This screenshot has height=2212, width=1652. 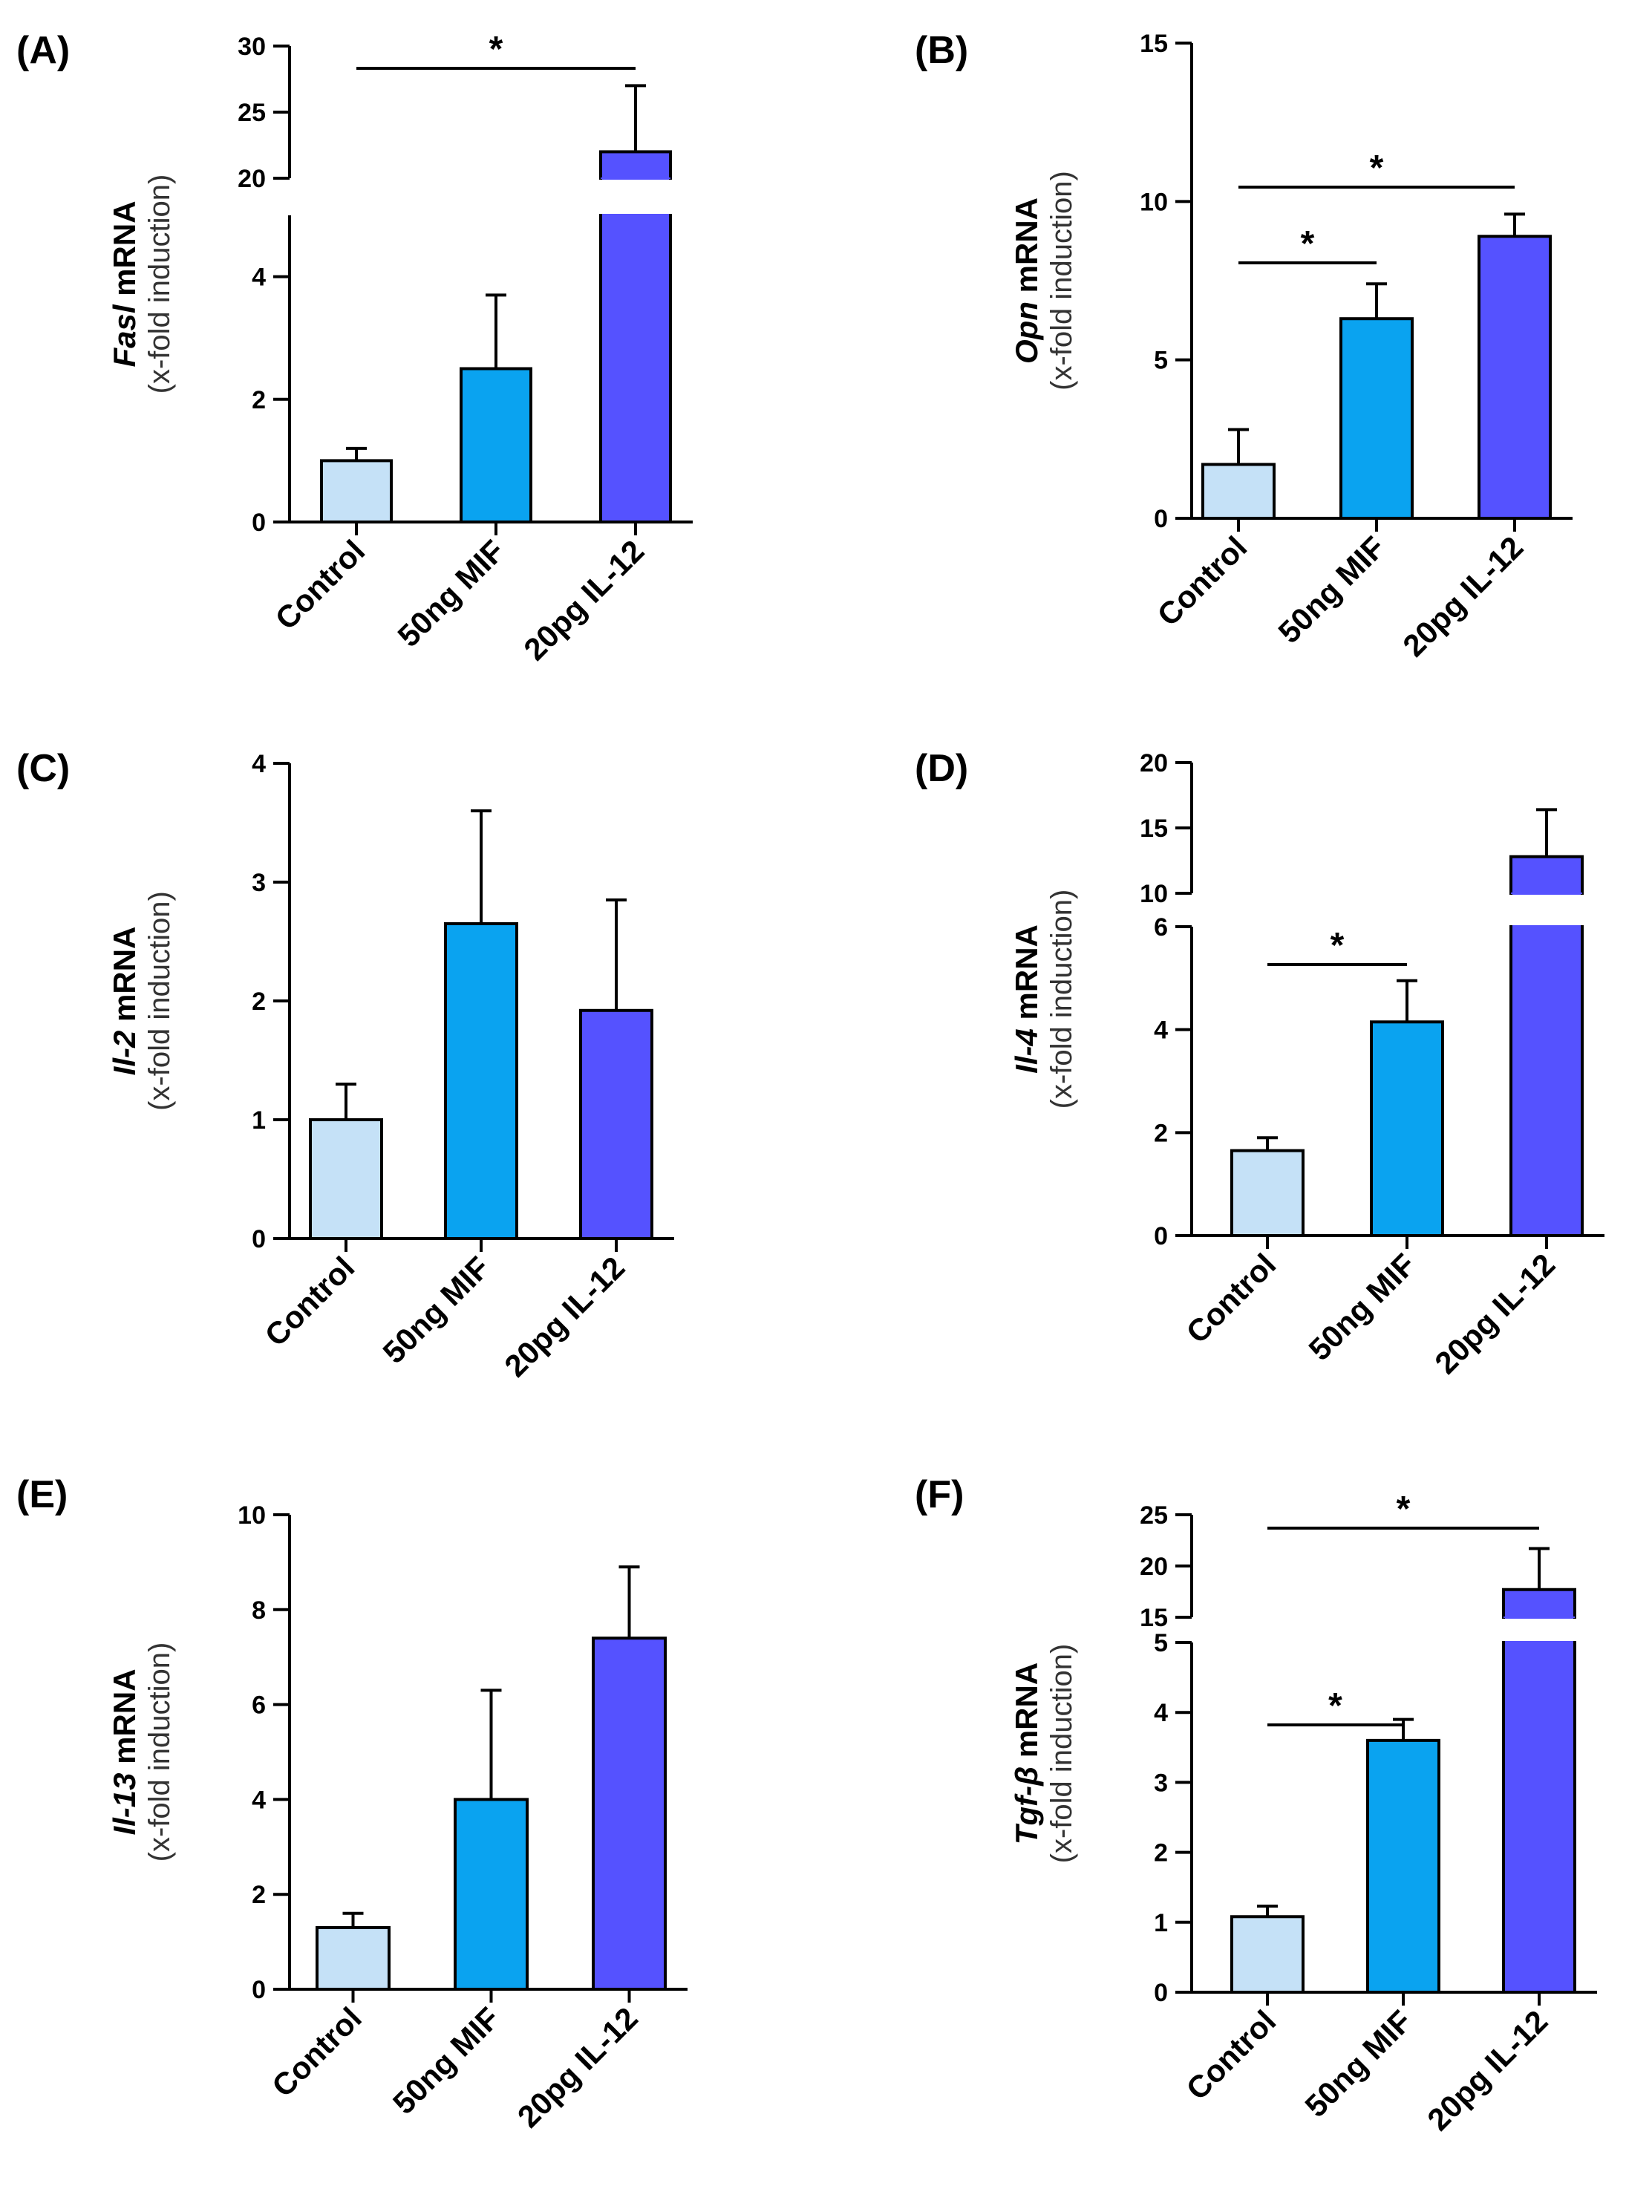 I want to click on panel-label: (F), so click(x=939, y=1494).